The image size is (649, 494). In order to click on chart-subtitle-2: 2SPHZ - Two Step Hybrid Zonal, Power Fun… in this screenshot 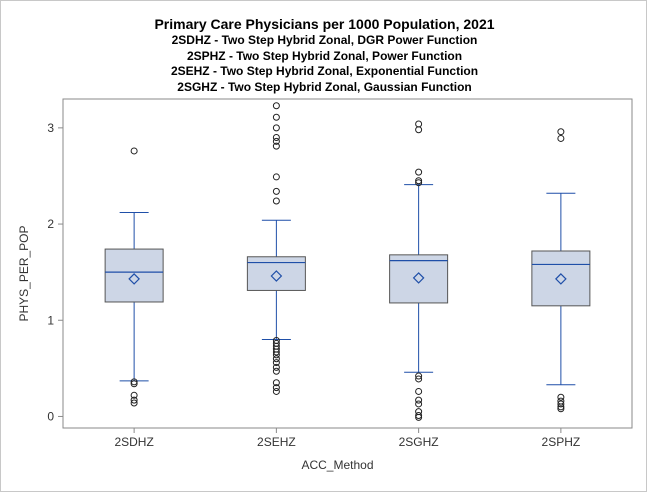, I will do `click(324, 55)`.